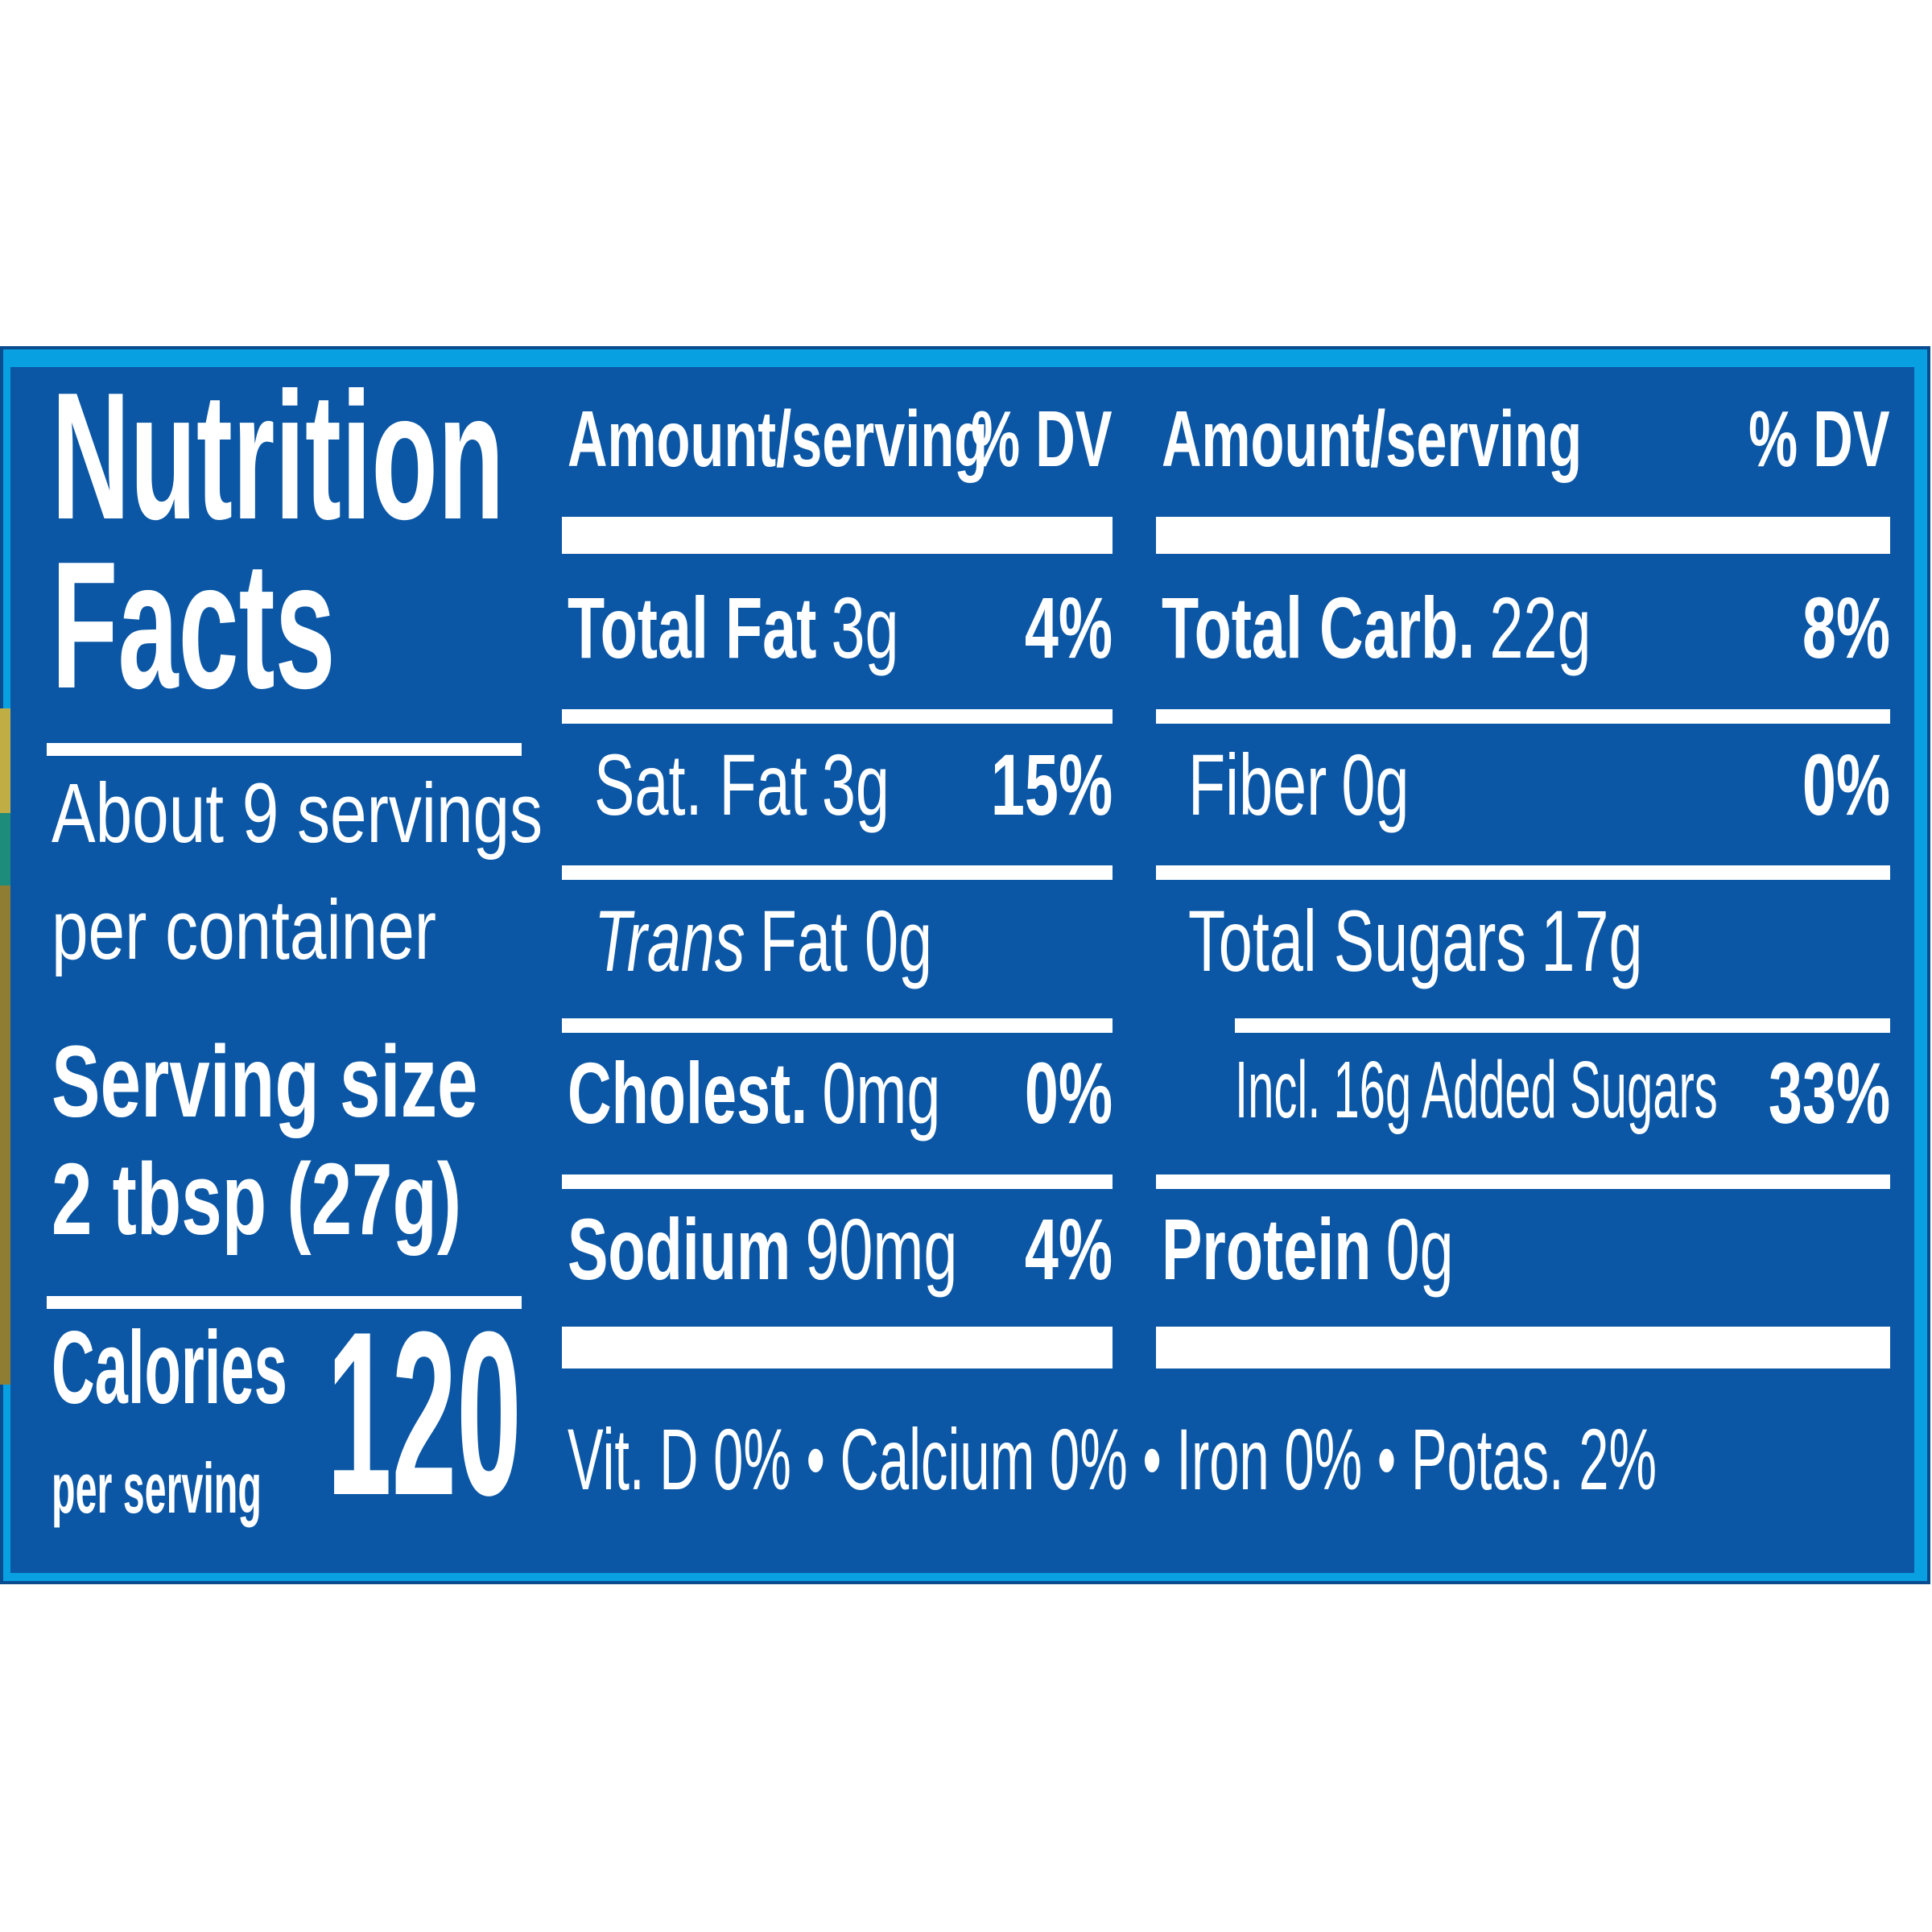 The image size is (1932, 1932). What do you see at coordinates (1476, 1090) in the screenshot?
I see `added-sugars-label: Incl. 16g Added Sugars` at bounding box center [1476, 1090].